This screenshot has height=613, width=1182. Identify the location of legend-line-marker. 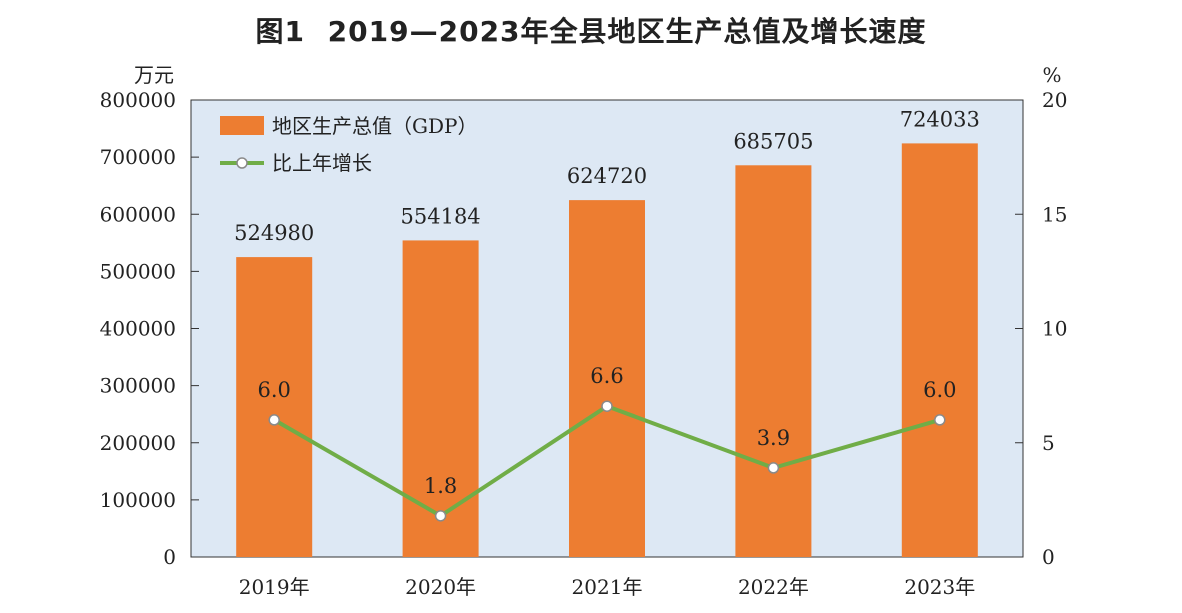
(242, 163).